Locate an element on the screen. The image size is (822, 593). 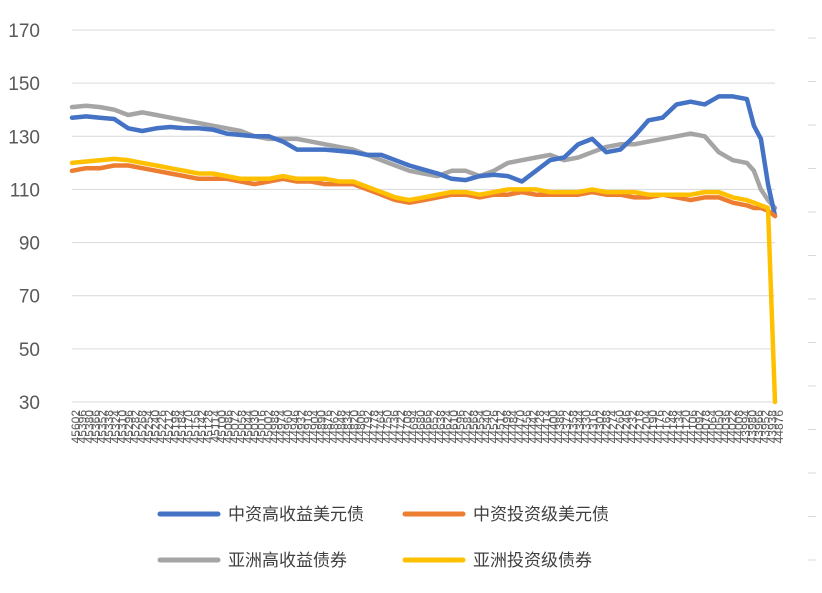
x-tick-label: 45072 is located at coordinates (235, 427).